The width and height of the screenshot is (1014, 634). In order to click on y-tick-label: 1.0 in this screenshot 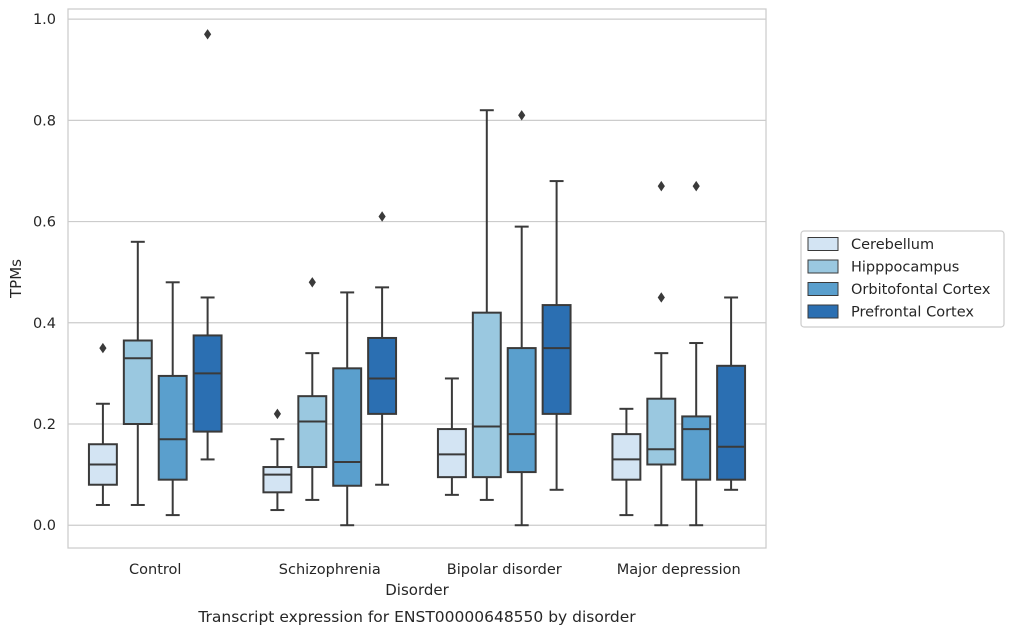, I will do `click(44, 20)`.